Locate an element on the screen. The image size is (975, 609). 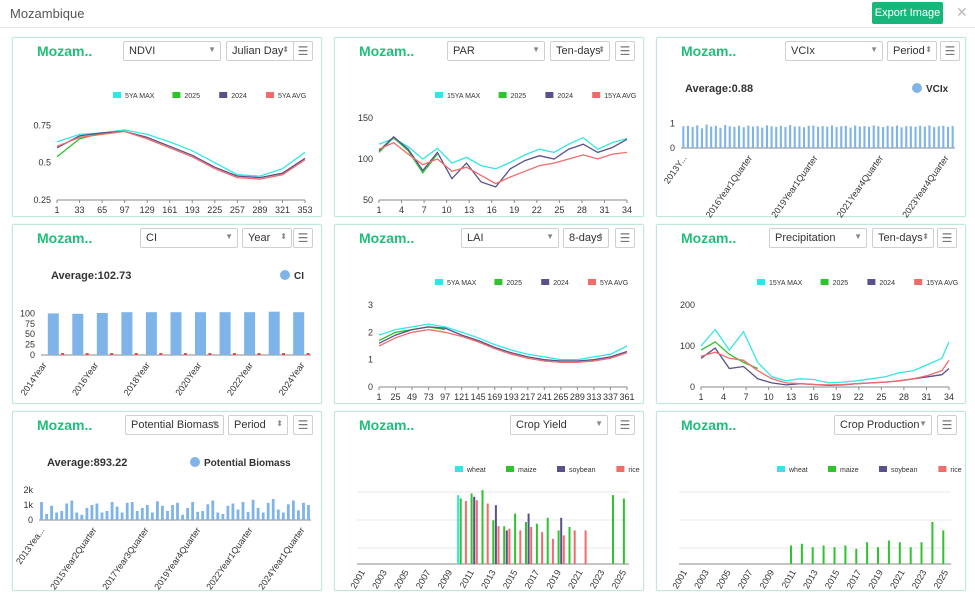
indicator-select: PAR ▼ is located at coordinates (496, 51).